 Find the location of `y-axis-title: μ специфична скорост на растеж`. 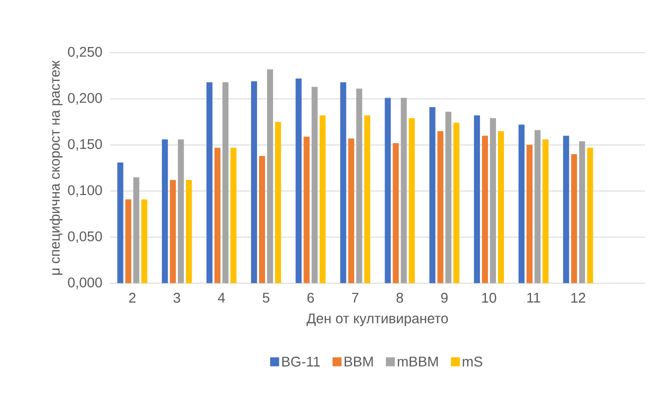

y-axis-title: μ специфична скорост на растеж is located at coordinates (56, 167).